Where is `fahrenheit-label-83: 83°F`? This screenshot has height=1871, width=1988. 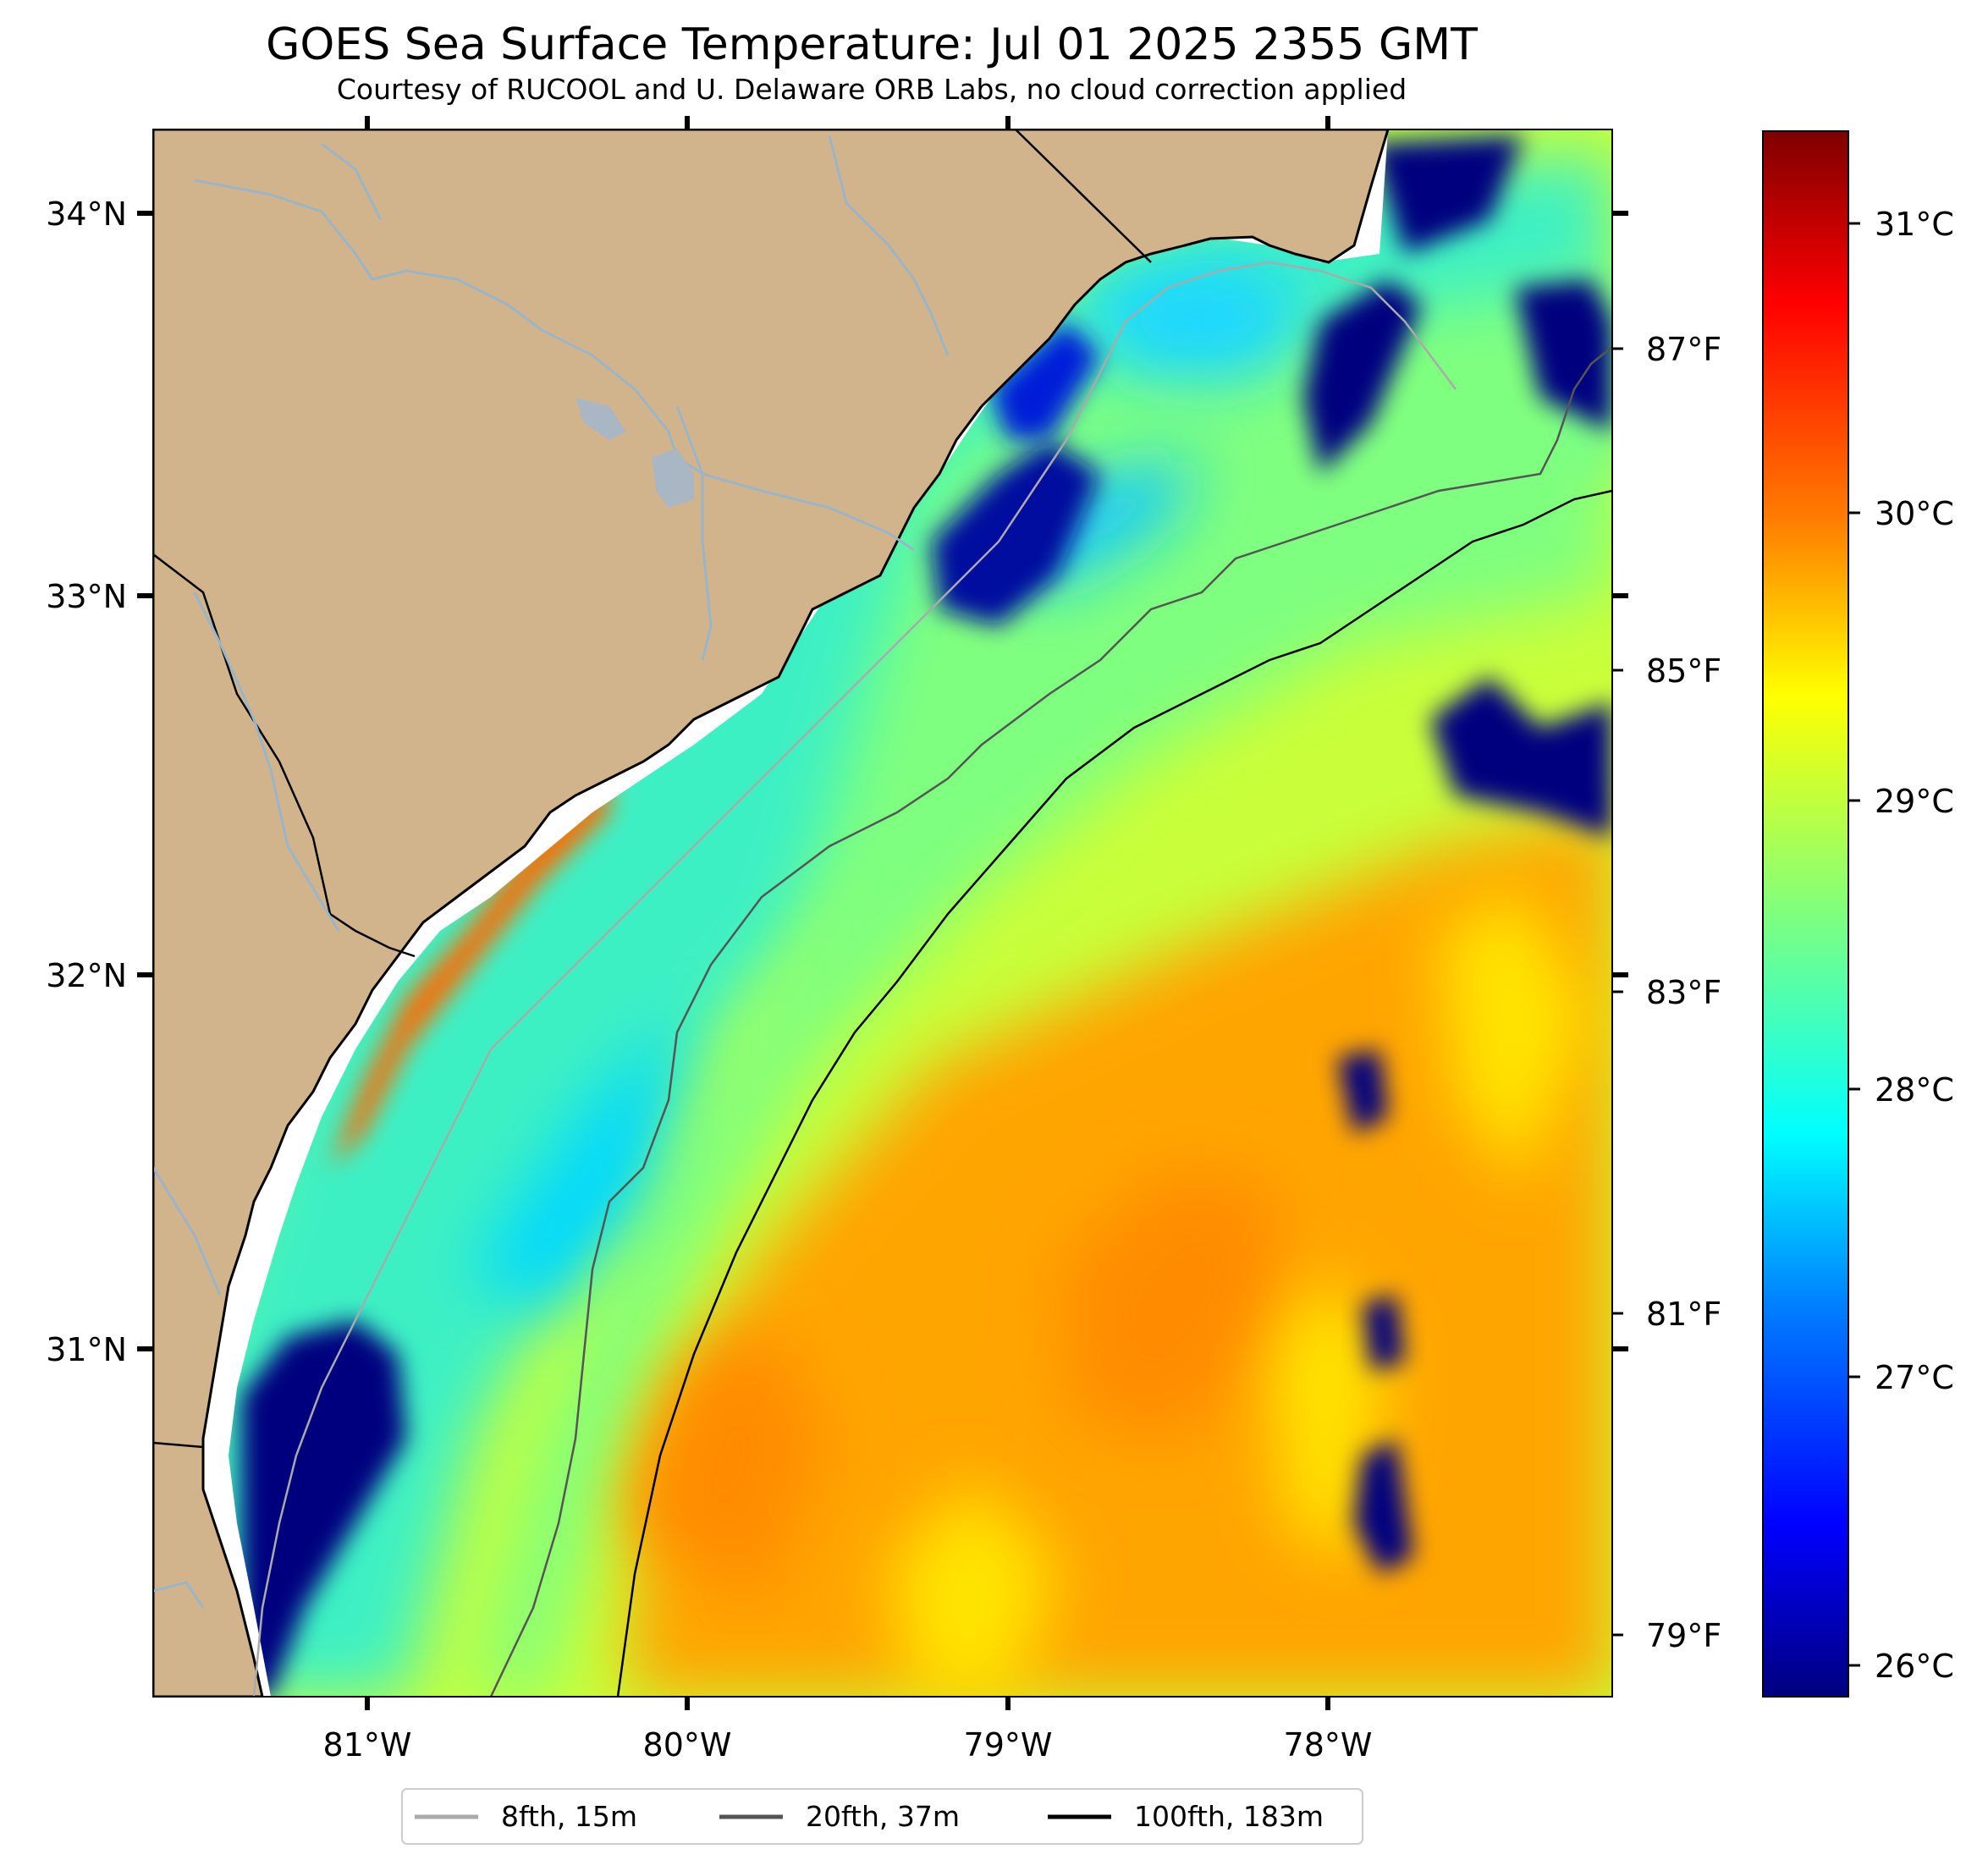 fahrenheit-label-83: 83°F is located at coordinates (1683, 993).